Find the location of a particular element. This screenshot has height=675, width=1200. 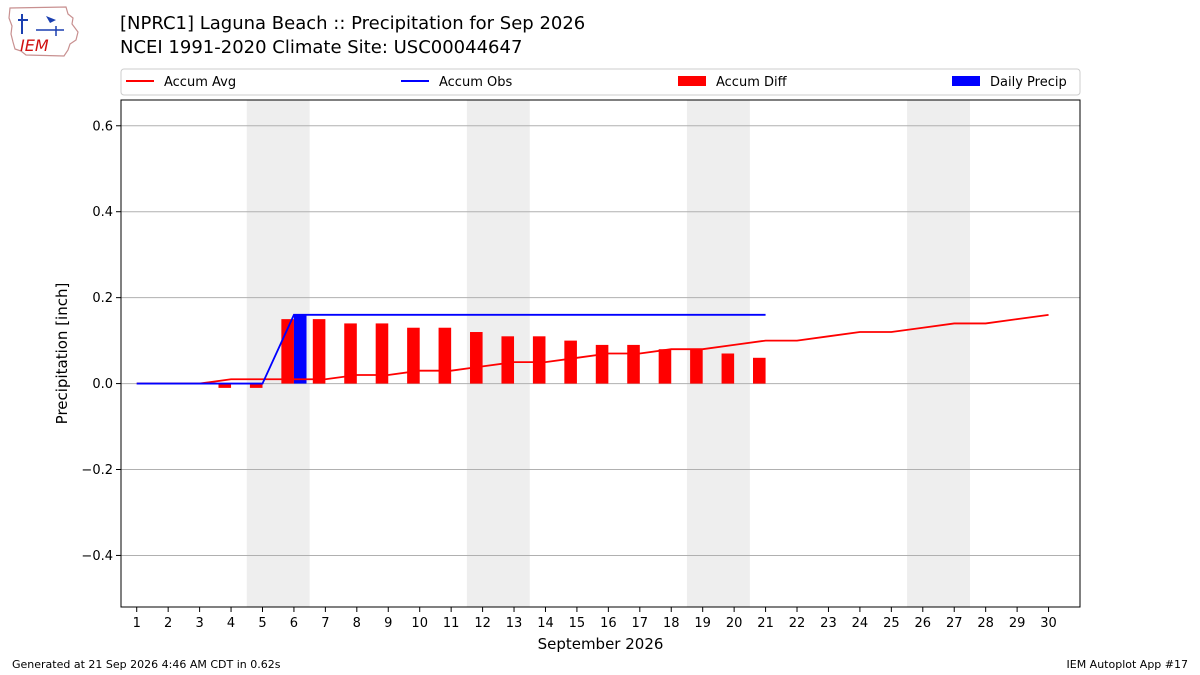

x-tick-label: 18 is located at coordinates (671, 623).